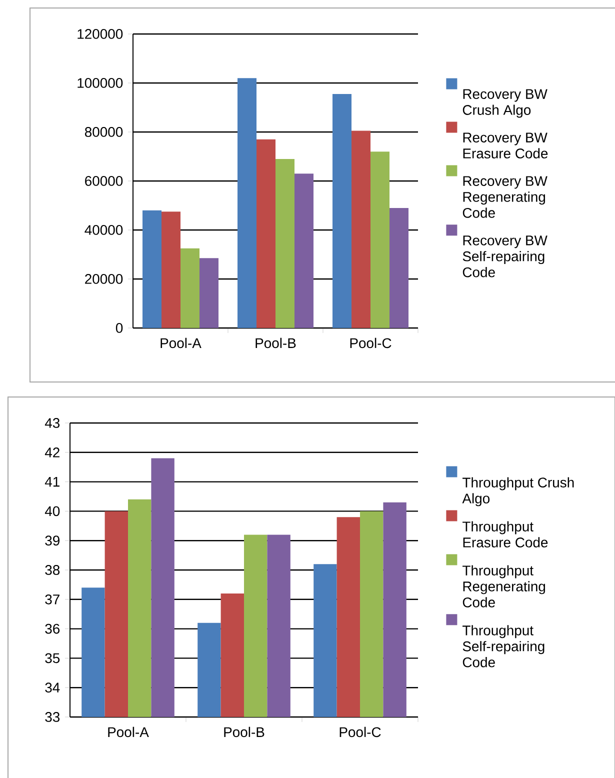 Image resolution: width=615 pixels, height=778 pixels. Describe the element at coordinates (52, 599) in the screenshot. I see `y-tick-label: 37` at that location.